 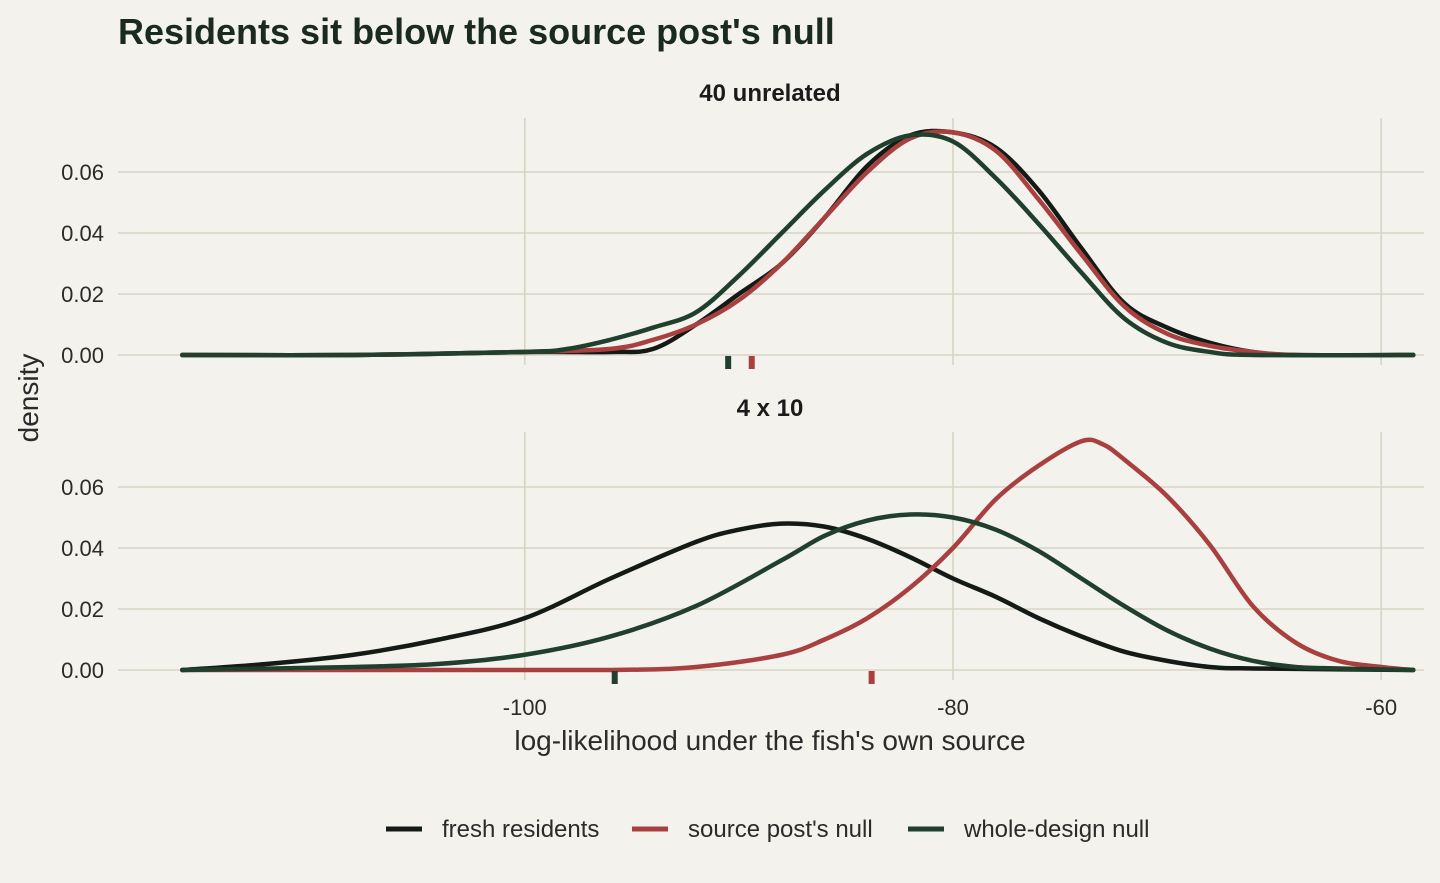 What do you see at coordinates (1056, 829) in the screenshot?
I see `legend-label: whole-design null` at bounding box center [1056, 829].